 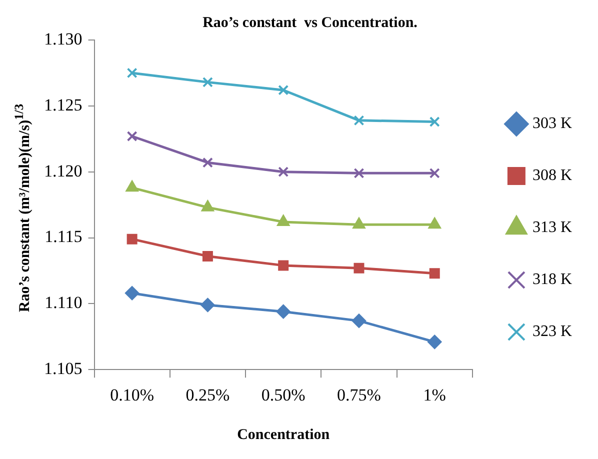 What do you see at coordinates (63, 170) in the screenshot?
I see `y-tick-label: 1.120` at bounding box center [63, 170].